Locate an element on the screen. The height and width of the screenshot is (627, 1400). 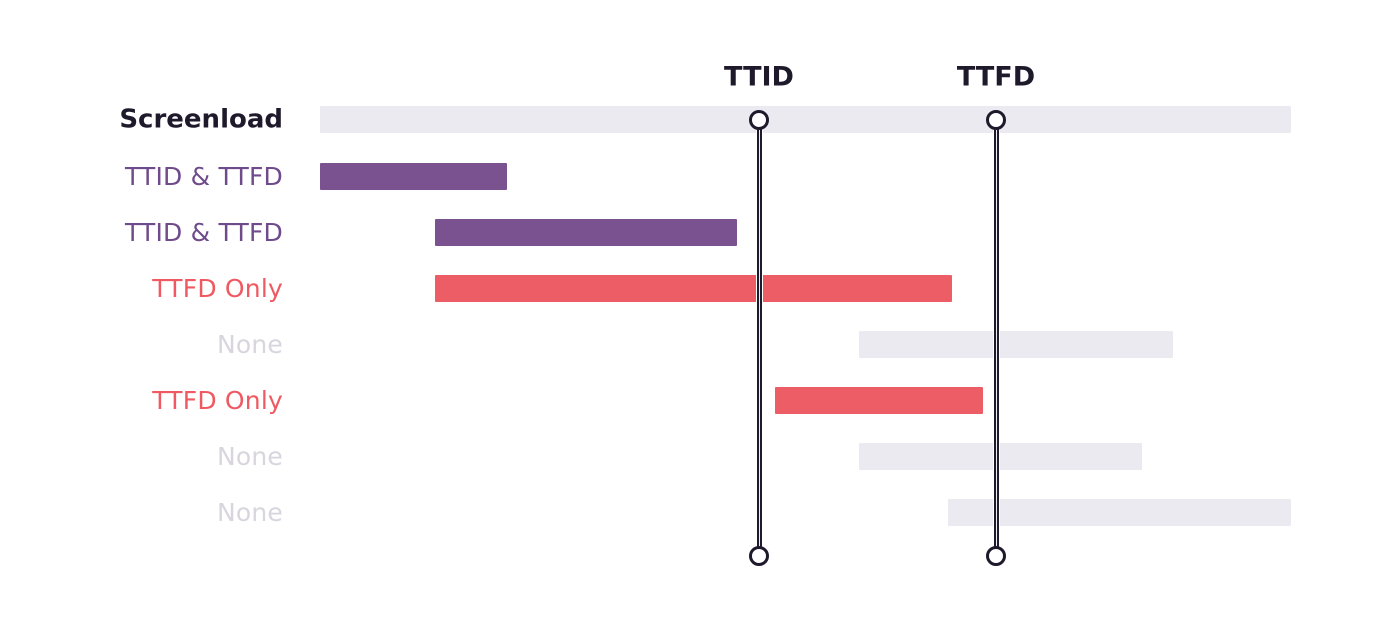
row-label-ttfd_only-3: TTFD Only is located at coordinates (217, 288).